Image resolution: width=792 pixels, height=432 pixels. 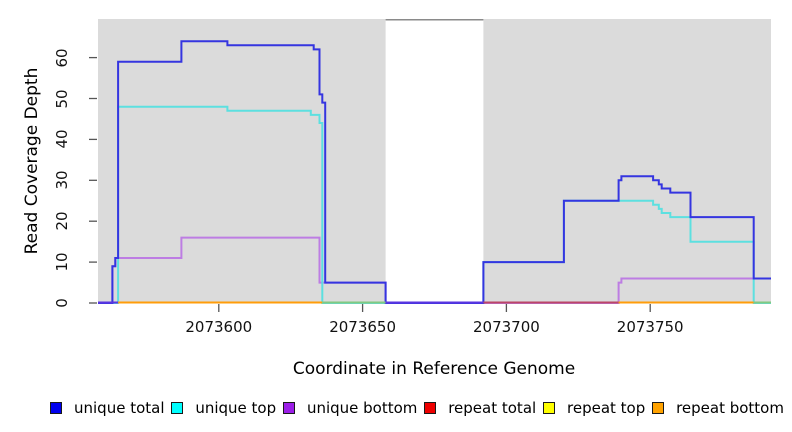 I want to click on y-tick-label: 50, so click(x=62, y=98).